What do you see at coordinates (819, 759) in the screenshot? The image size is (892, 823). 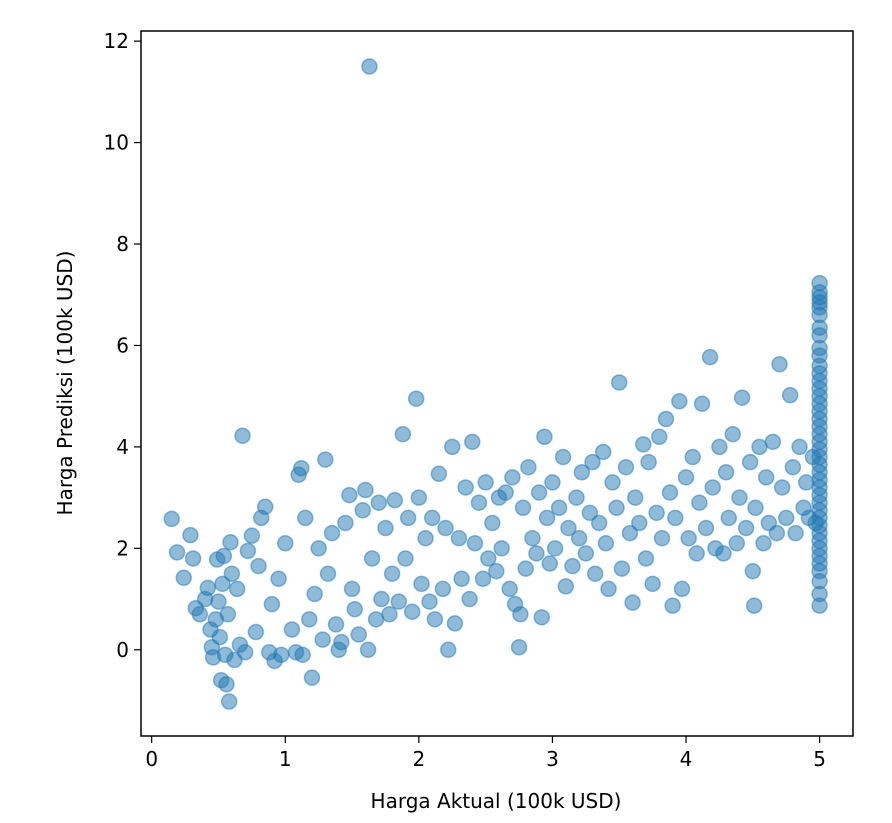 I see `x-tick-label: 5` at bounding box center [819, 759].